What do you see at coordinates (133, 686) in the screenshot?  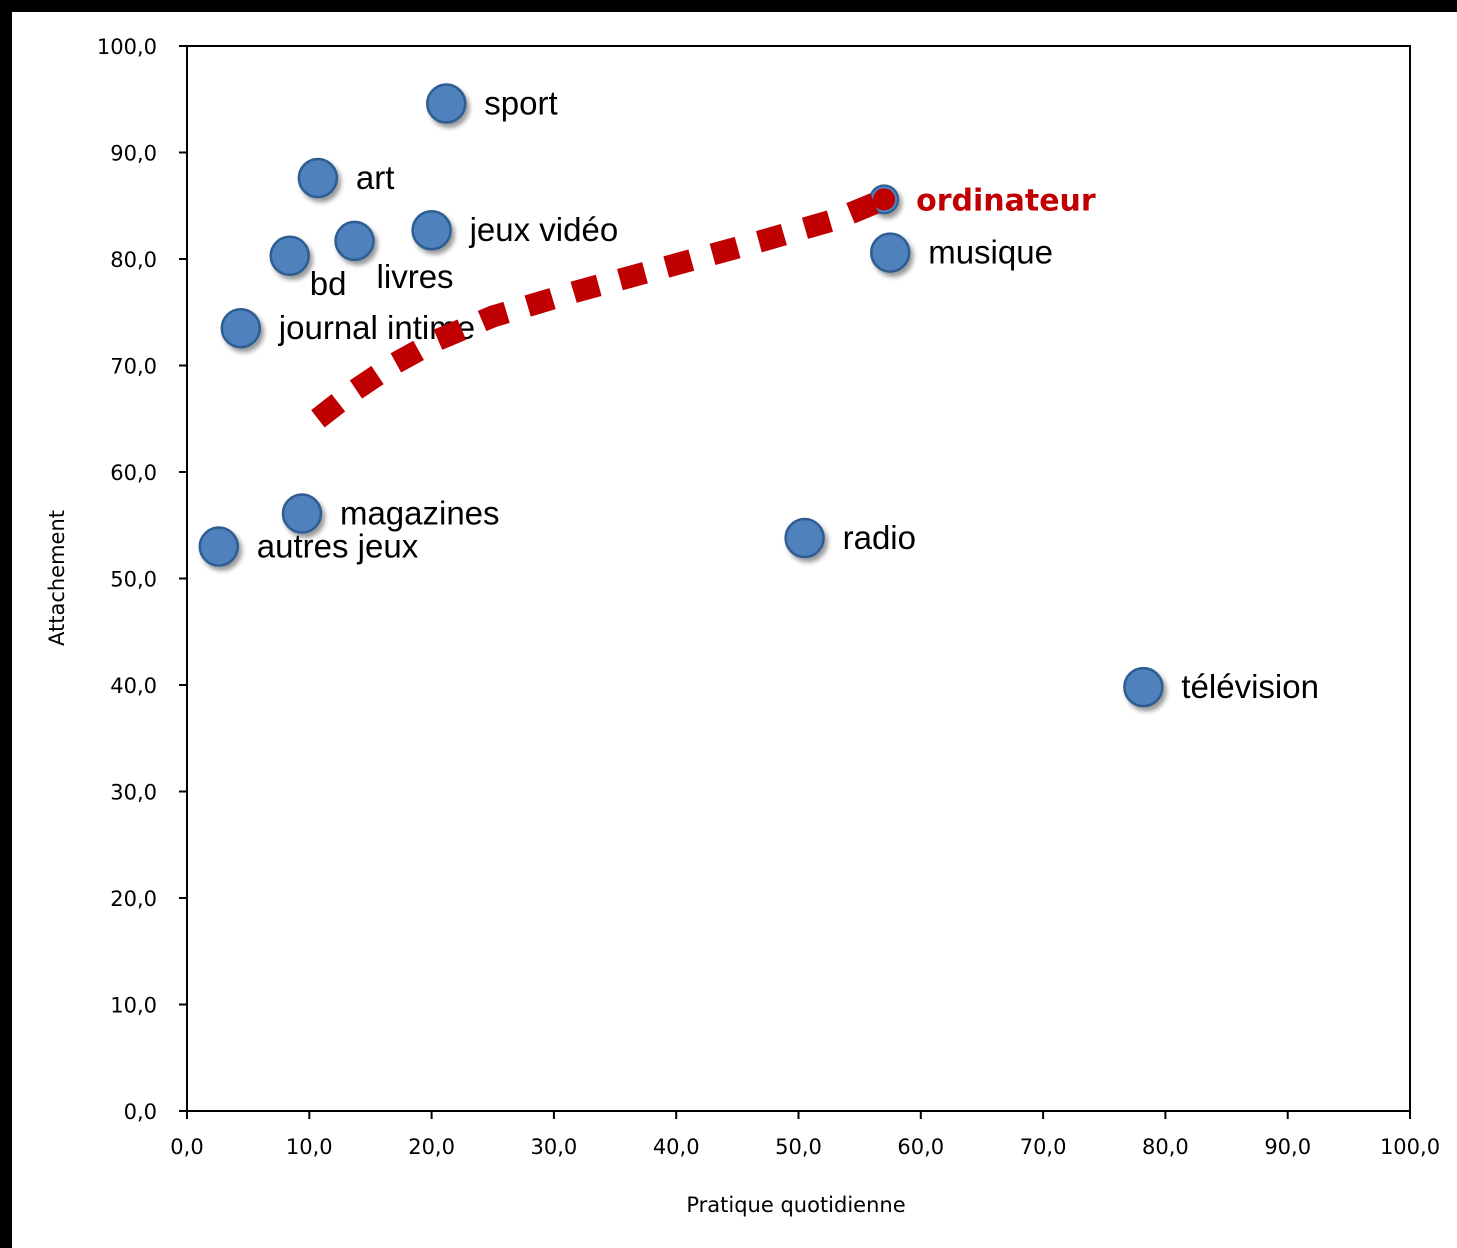 I see `y-tick-label: 40,0` at bounding box center [133, 686].